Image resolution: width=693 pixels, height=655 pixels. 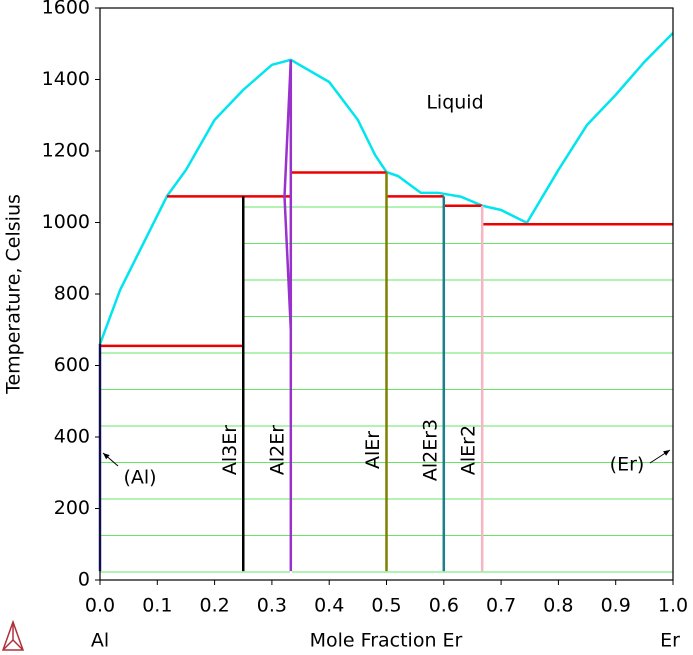 I want to click on x-tick-label: 0.7, so click(x=501, y=606).